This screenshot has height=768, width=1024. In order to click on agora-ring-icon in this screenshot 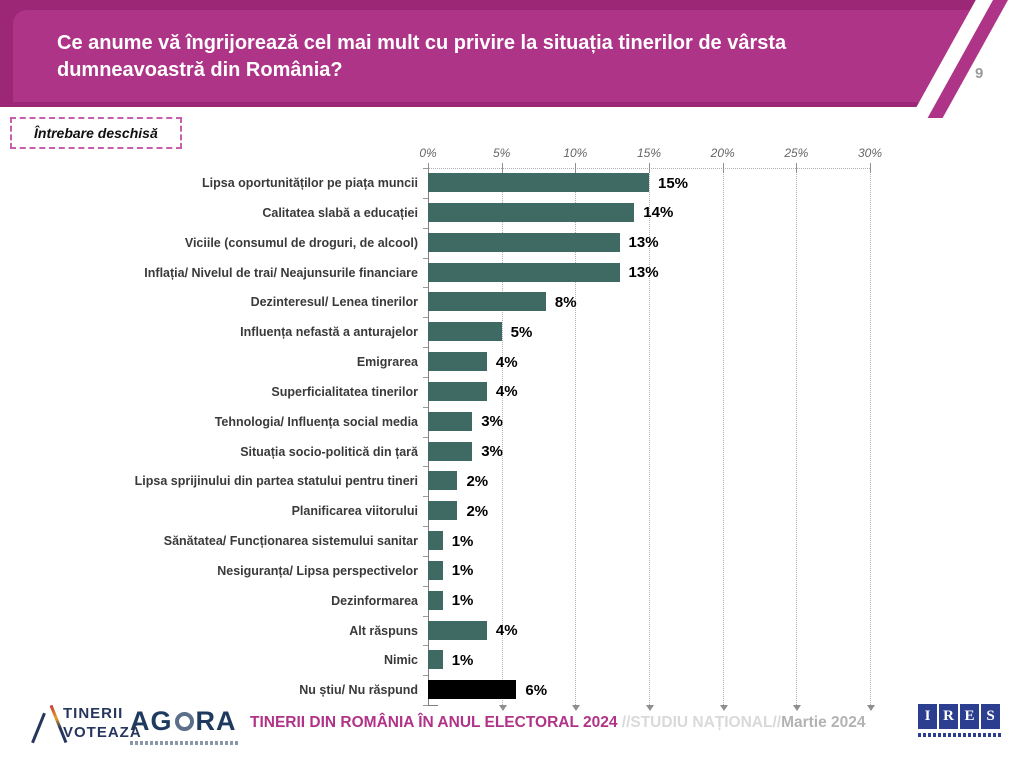, I will do `click(184, 721)`.